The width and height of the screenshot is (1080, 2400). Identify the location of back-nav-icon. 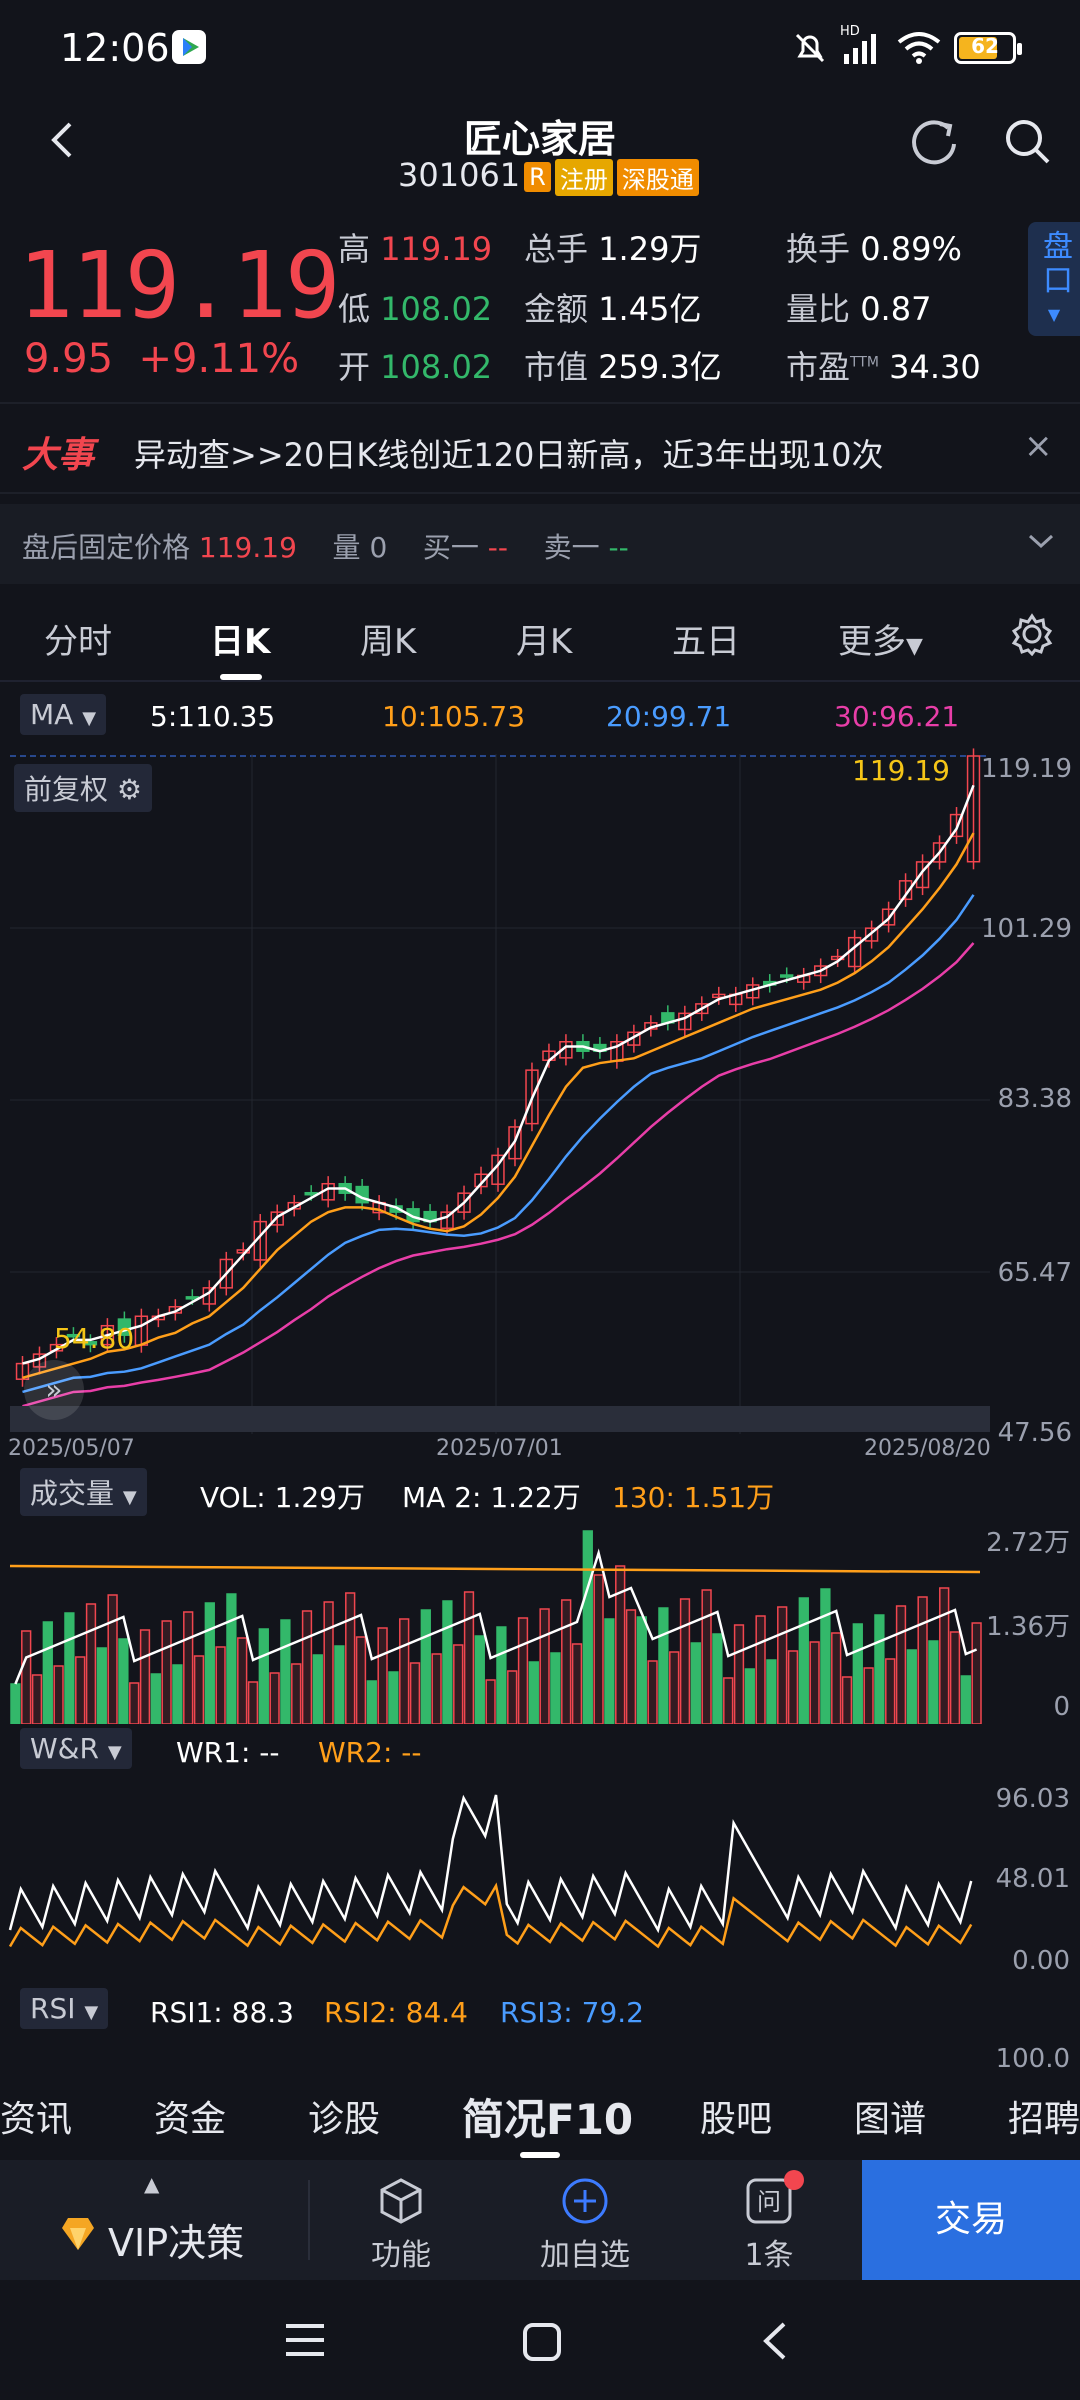
(775, 2343).